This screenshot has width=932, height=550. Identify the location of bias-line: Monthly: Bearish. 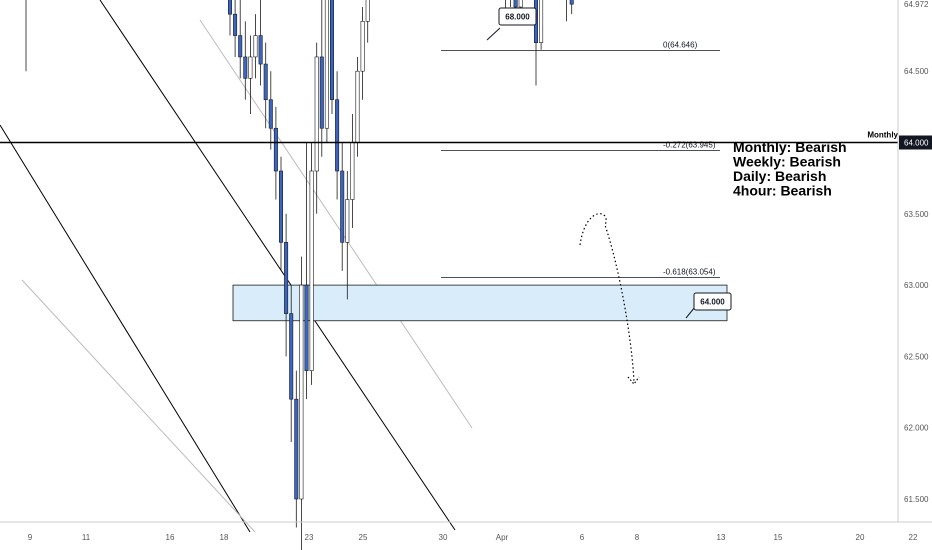
(790, 147).